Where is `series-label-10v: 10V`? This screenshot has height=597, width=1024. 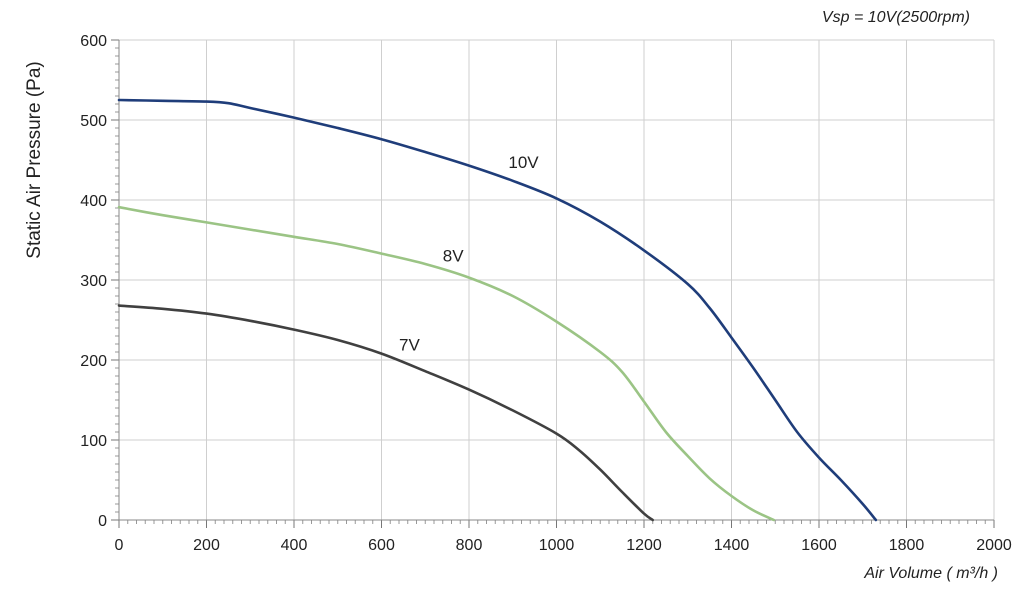 series-label-10v: 10V is located at coordinates (523, 162).